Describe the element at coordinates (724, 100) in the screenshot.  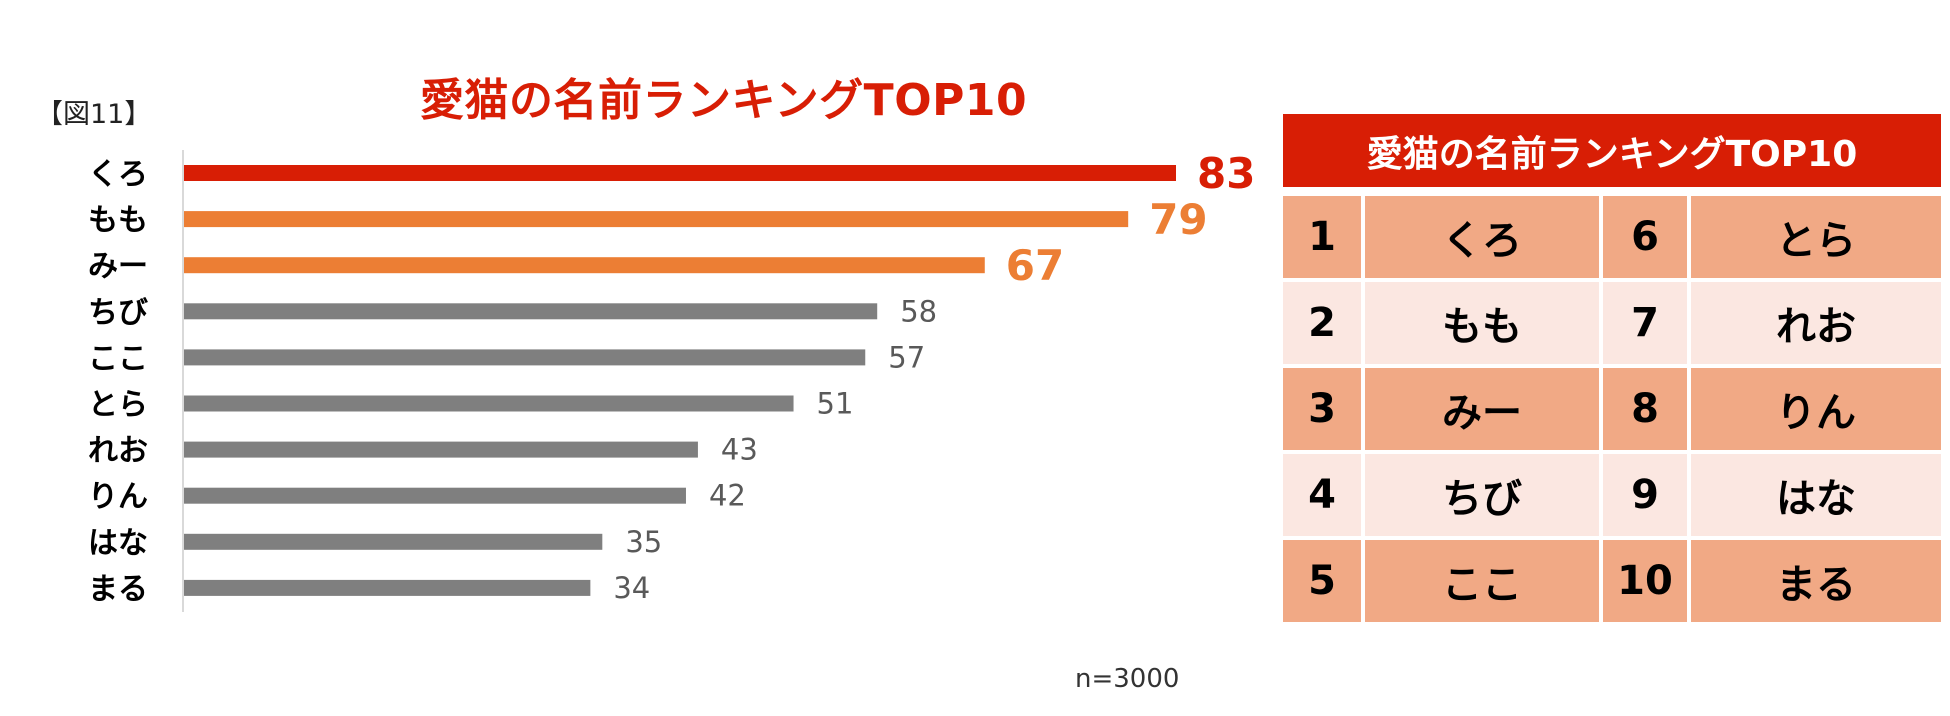
I see `chart-title: 愛猫の名前ランキングTOP10` at that location.